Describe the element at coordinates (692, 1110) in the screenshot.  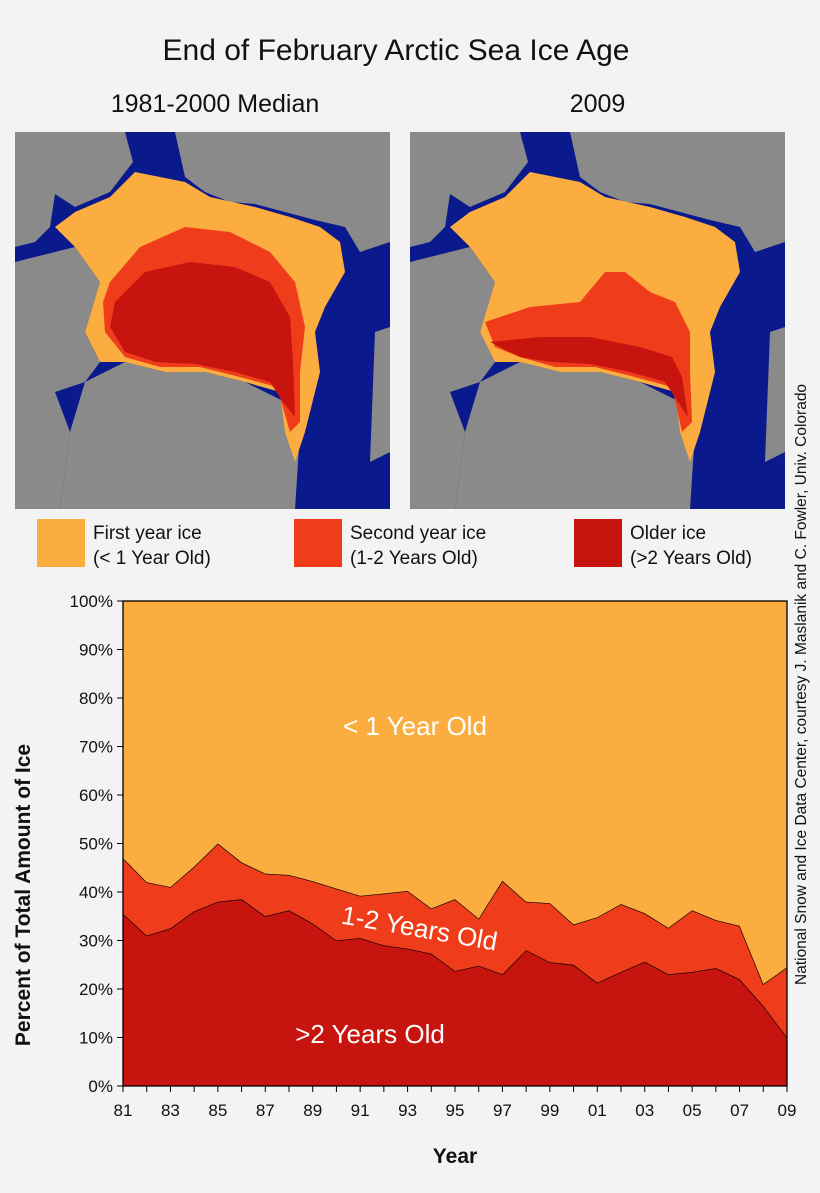
I see `x-tick-label: 05` at that location.